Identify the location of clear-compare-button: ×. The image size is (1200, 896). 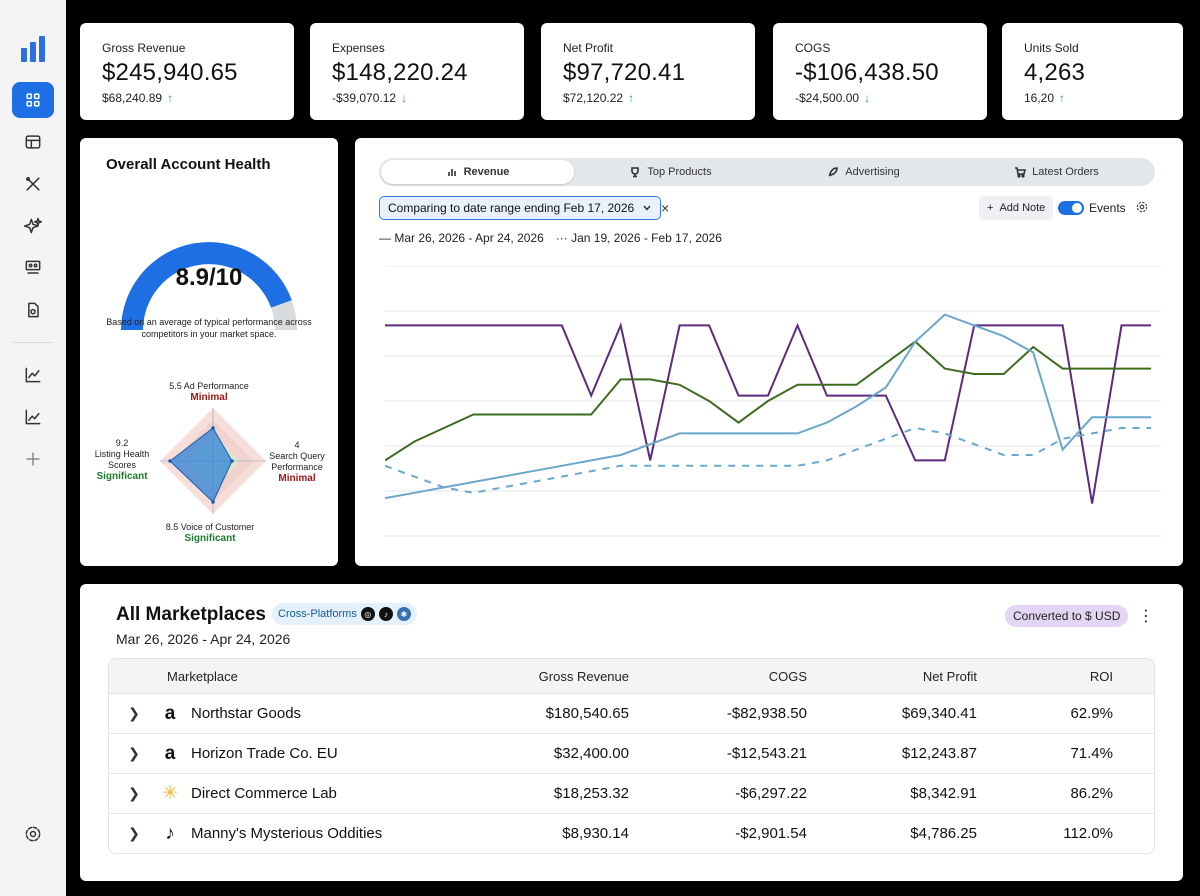
(665, 208).